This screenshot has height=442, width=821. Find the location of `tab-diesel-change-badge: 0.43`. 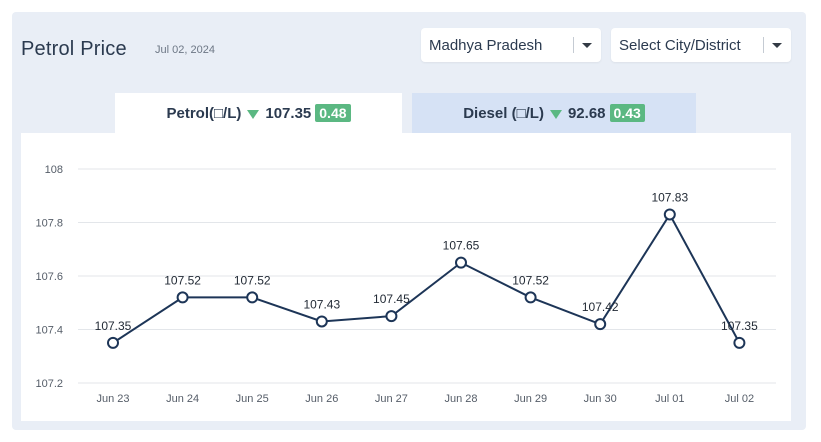

tab-diesel-change-badge: 0.43 is located at coordinates (627, 113).